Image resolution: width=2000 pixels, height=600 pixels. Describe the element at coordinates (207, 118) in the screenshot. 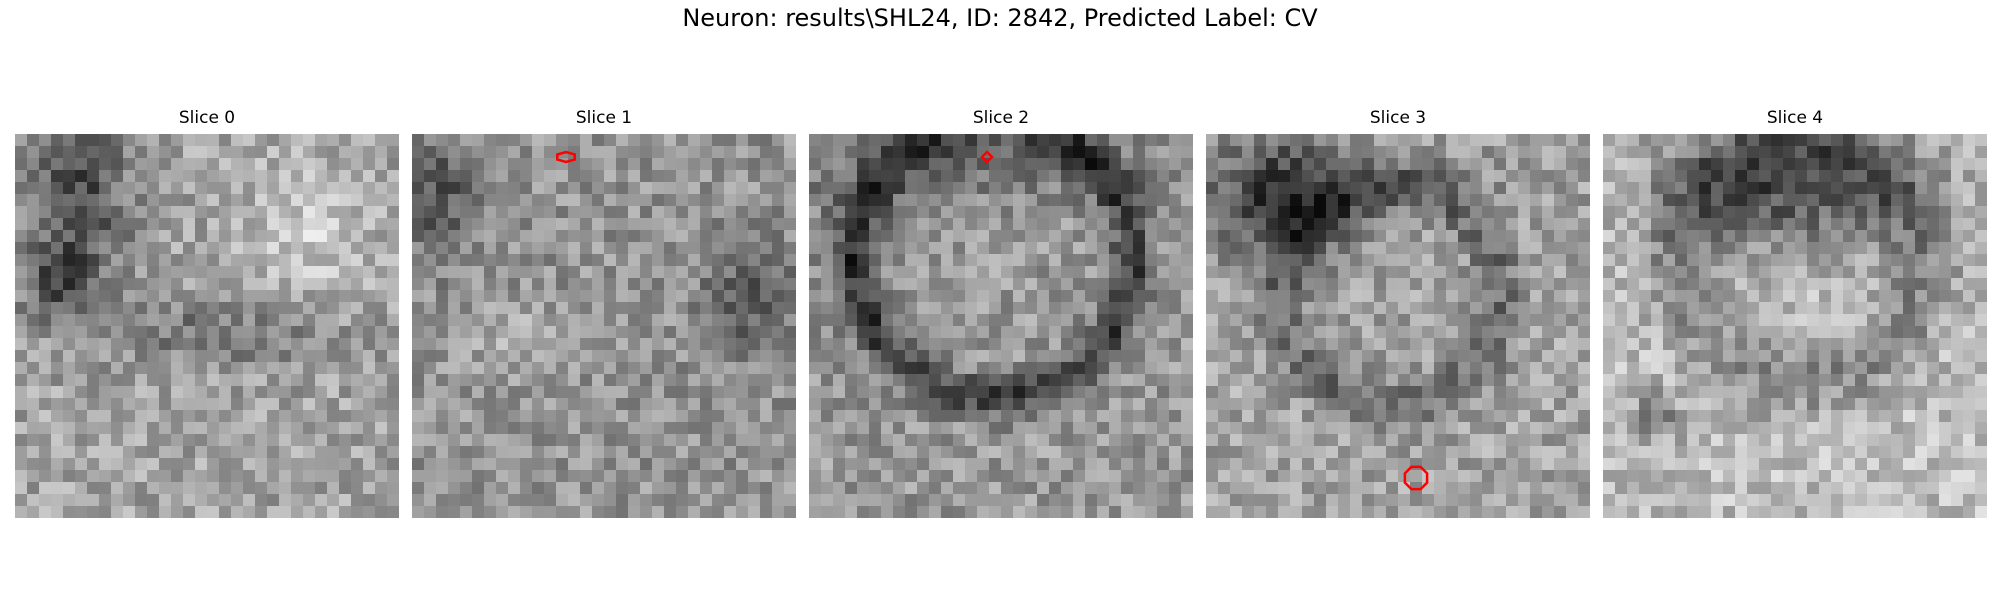

I see `slice-title: Slice 0` at that location.